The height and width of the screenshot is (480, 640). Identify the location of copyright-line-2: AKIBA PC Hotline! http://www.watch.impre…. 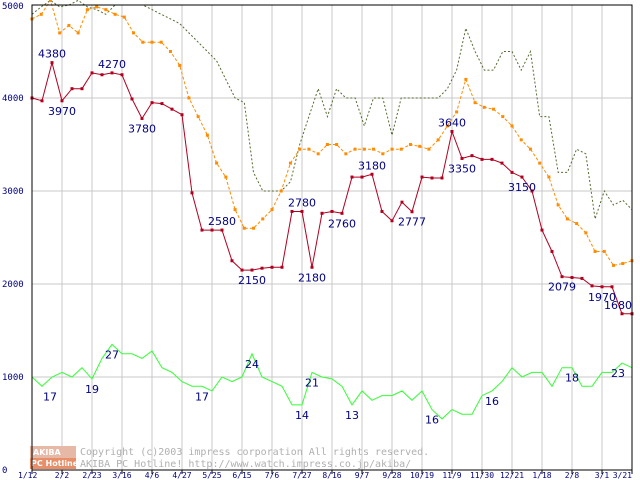
(245, 464).